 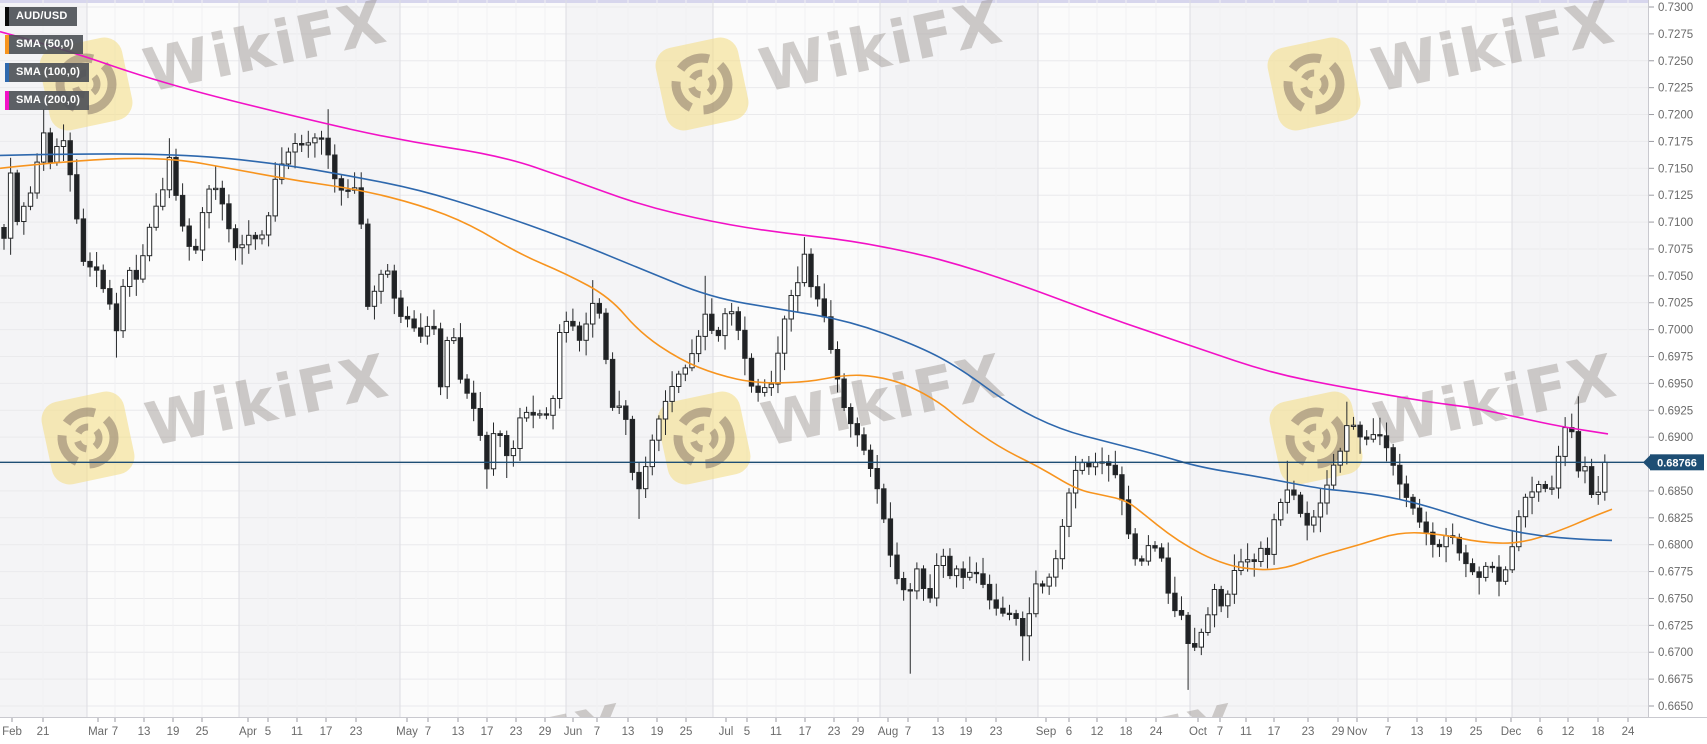 I want to click on date-axis-panel, so click(x=853, y=730).